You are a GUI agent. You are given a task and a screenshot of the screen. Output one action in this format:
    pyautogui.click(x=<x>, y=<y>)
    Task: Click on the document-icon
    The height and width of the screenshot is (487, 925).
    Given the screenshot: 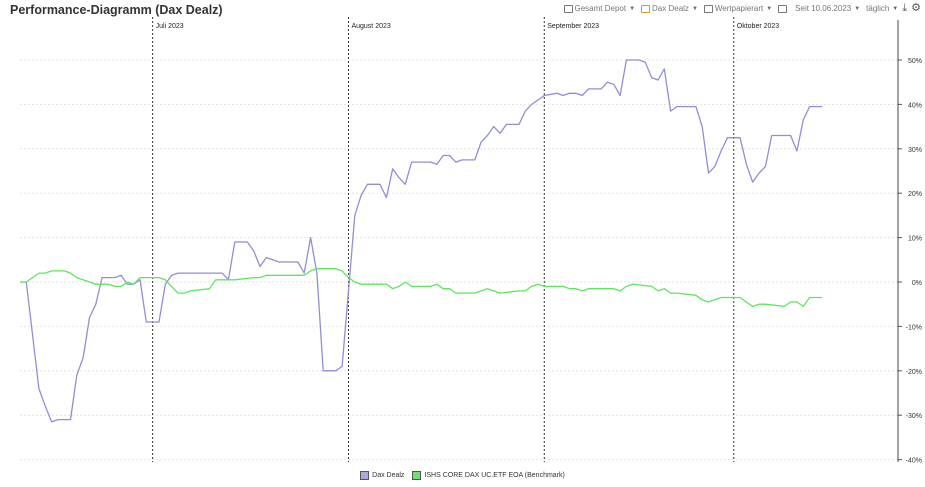 What is the action you would take?
    pyautogui.click(x=708, y=8)
    